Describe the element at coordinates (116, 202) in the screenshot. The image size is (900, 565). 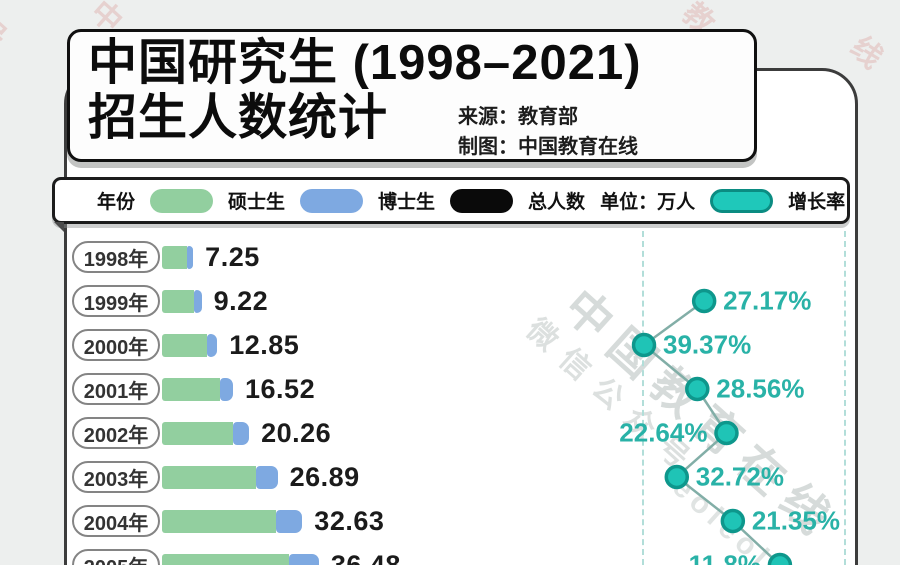
I see `legend-label: 年份` at that location.